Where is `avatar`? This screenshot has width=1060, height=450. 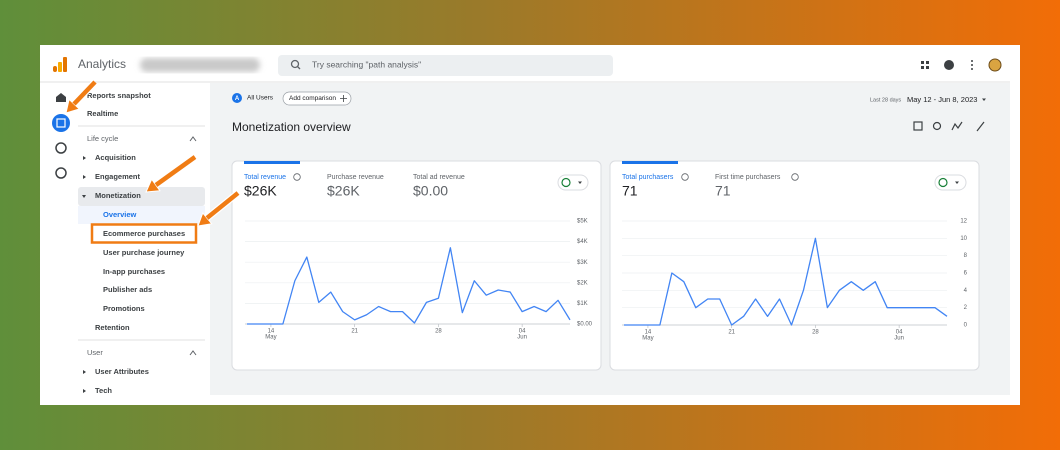
avatar is located at coordinates (995, 65).